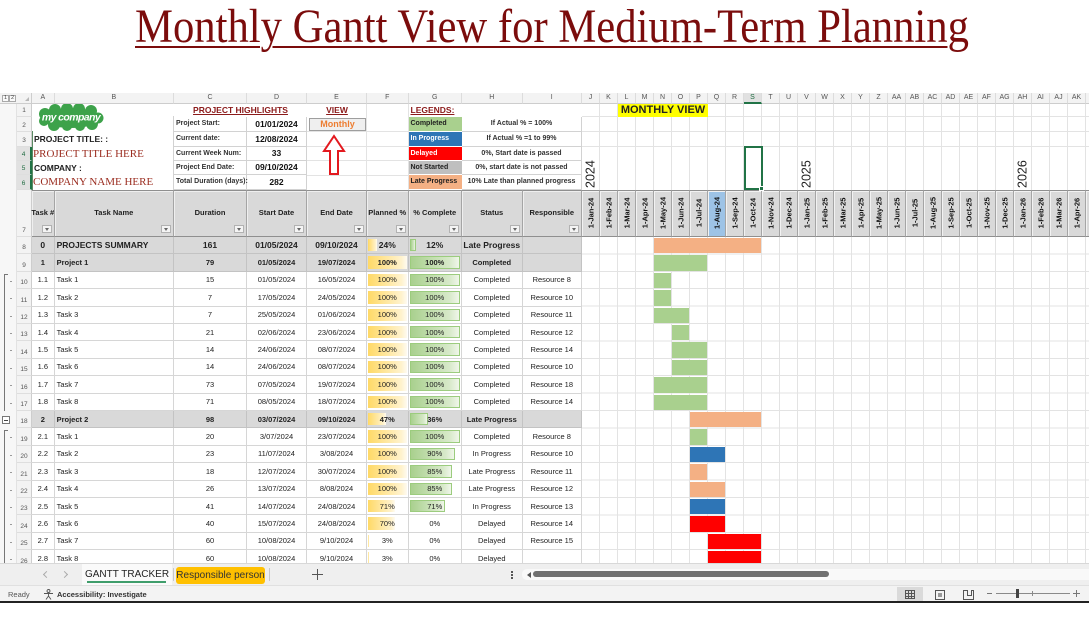  Describe the element at coordinates (43, 298) in the screenshot. I see `task-no-cell: 1.2` at that location.